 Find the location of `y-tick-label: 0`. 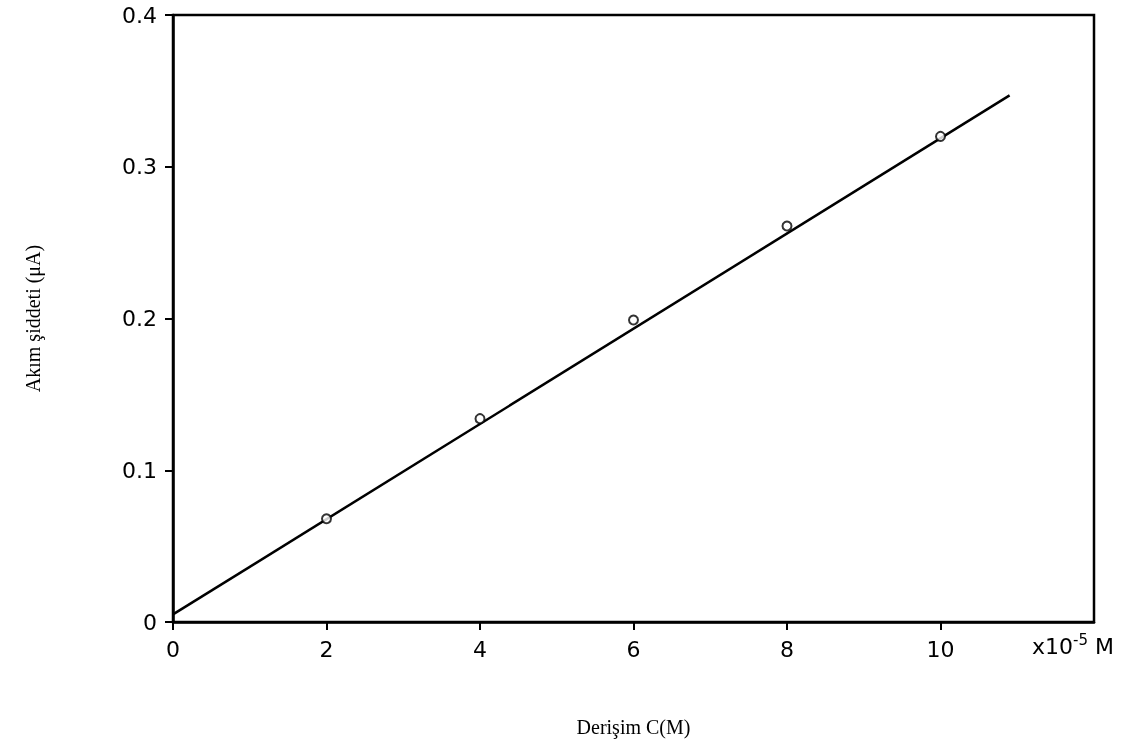

y-tick-label: 0 is located at coordinates (150, 622).